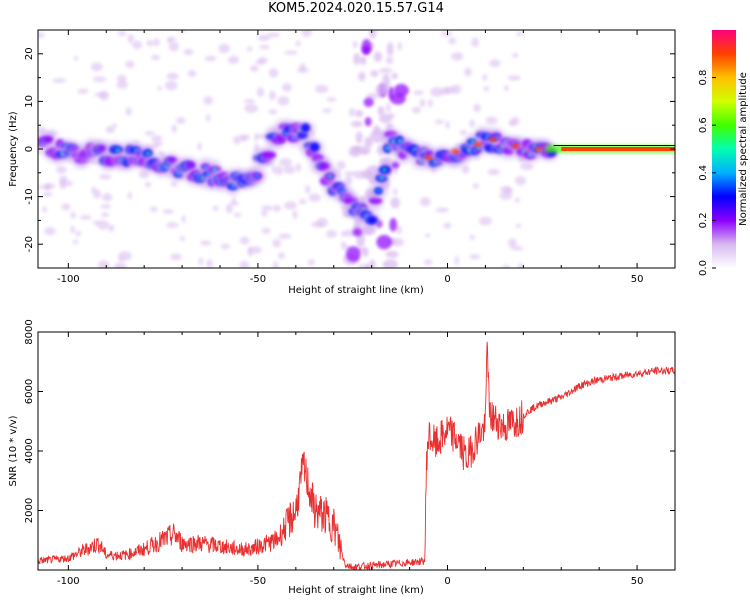  What do you see at coordinates (356, 590) in the screenshot?
I see `snr-xlabel: Height of straight line (km)` at bounding box center [356, 590].